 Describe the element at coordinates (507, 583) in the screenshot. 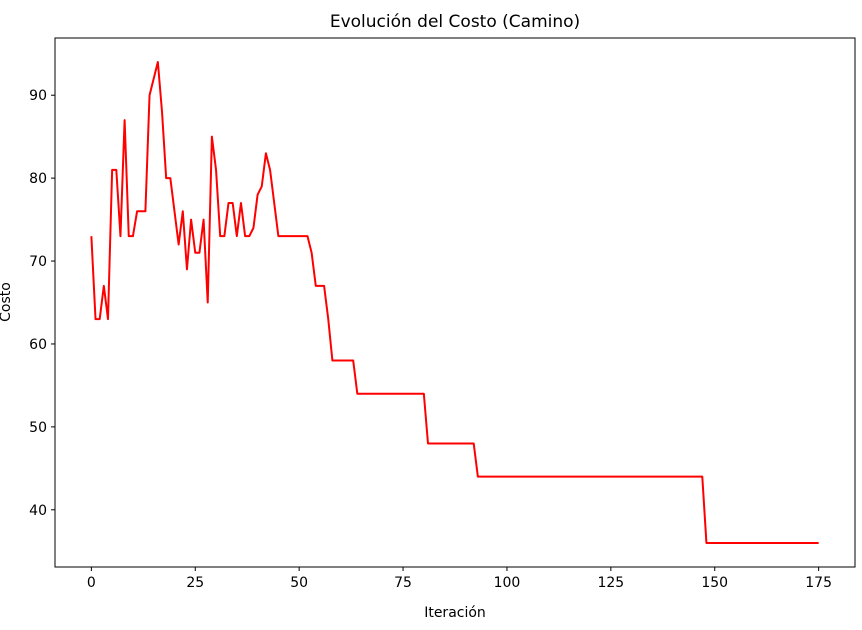

I see `x-tick-label: 100` at that location.